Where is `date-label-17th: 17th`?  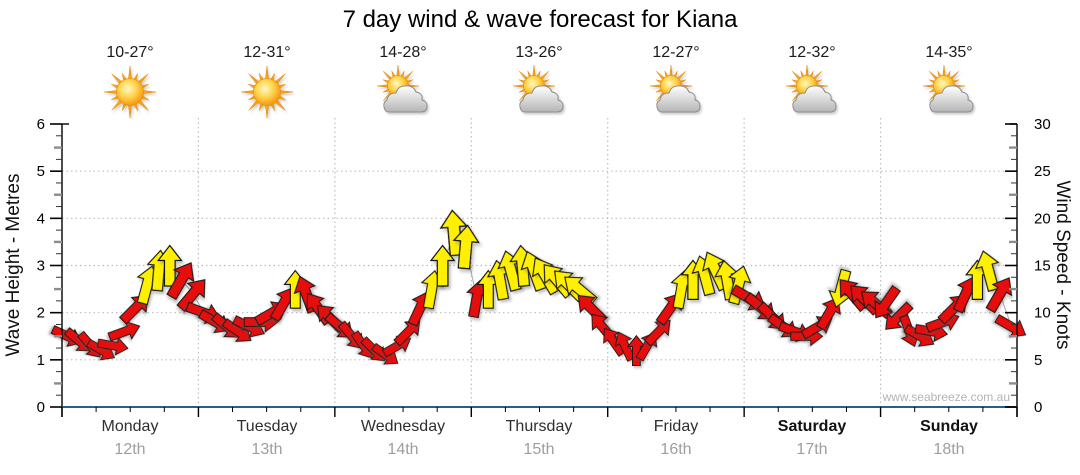
date-label-17th: 17th is located at coordinates (812, 449).